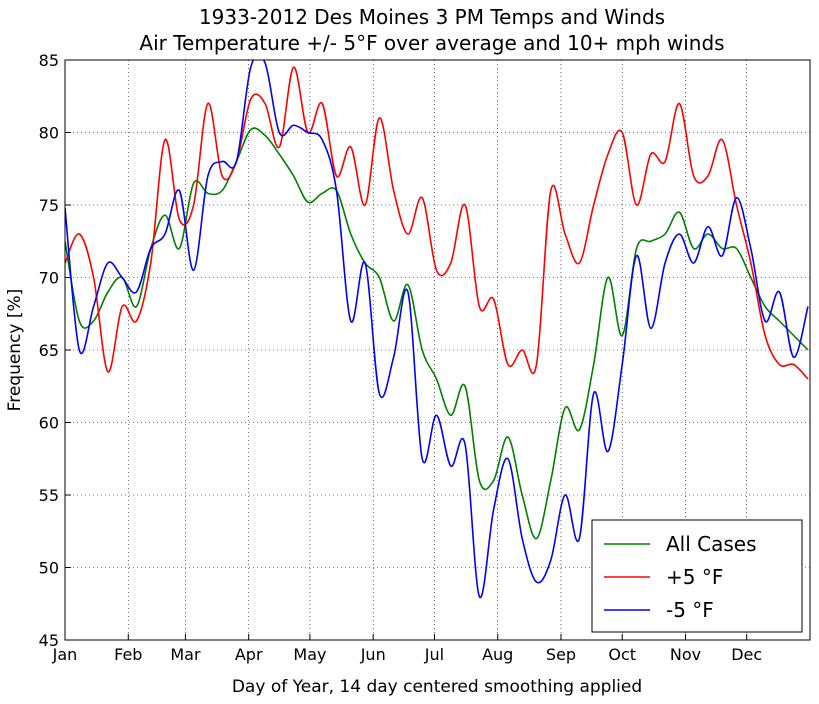  What do you see at coordinates (561, 654) in the screenshot?
I see `x-tick-label: Sep` at bounding box center [561, 654].